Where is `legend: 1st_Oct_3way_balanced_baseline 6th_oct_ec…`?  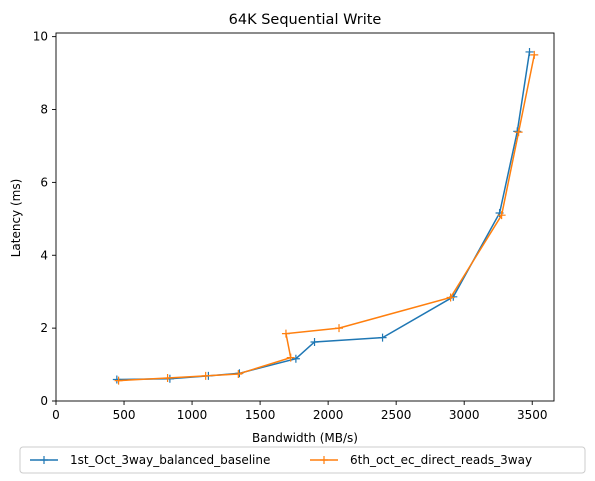
legend: 1st_Oct_3way_balanced_baseline 6th_oct_ec… is located at coordinates (302, 460).